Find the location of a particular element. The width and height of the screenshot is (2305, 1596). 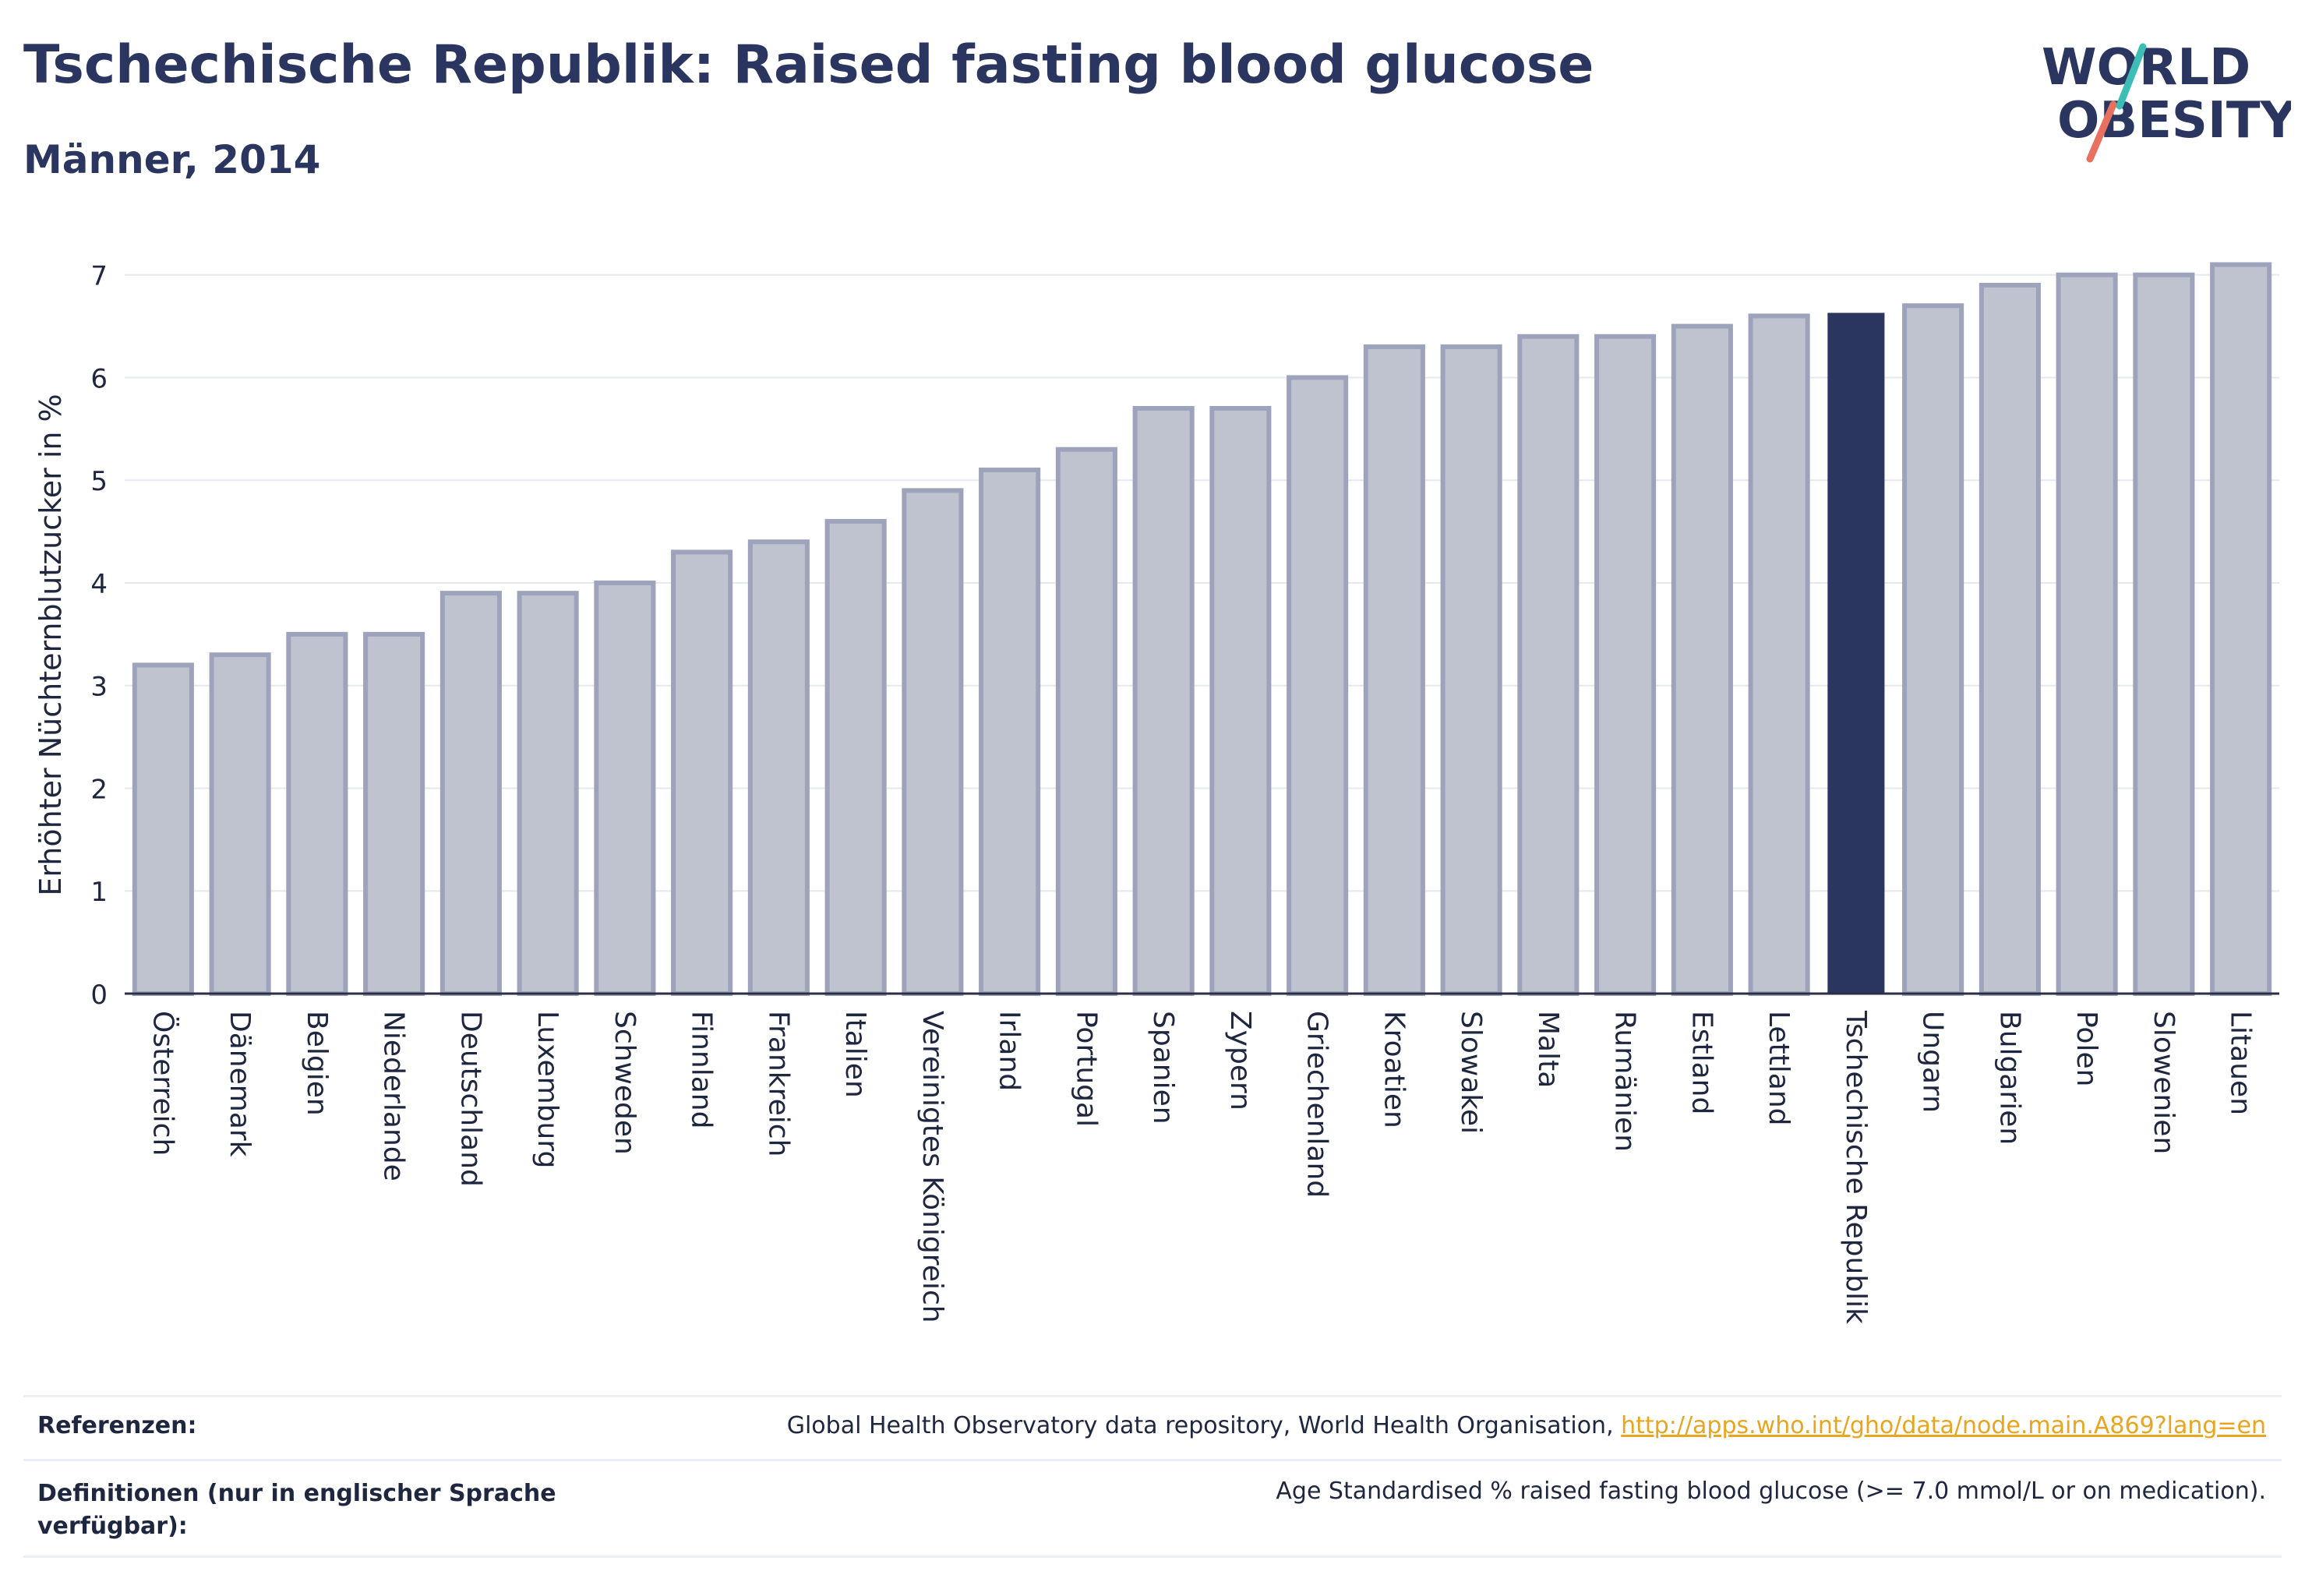

x-tick-label: Spanien is located at coordinates (1163, 1068).